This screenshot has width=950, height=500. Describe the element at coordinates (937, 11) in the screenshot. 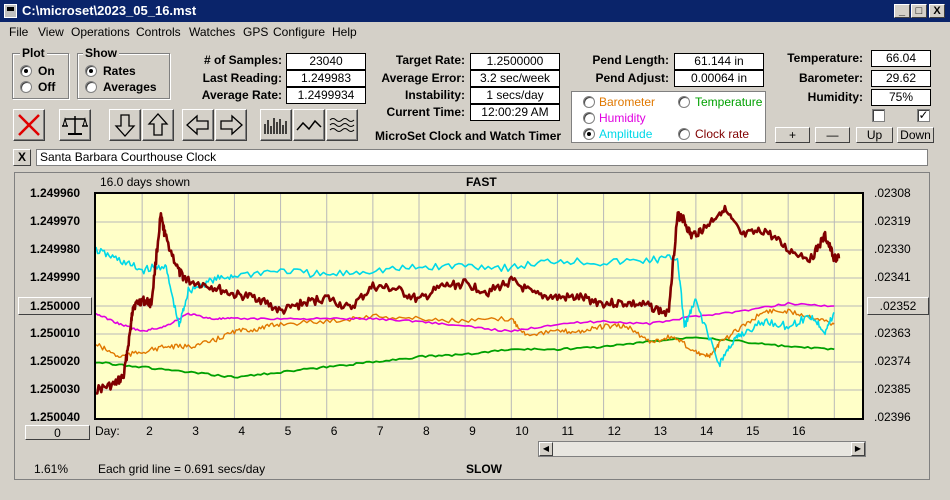

I see `close-button: X` at that location.